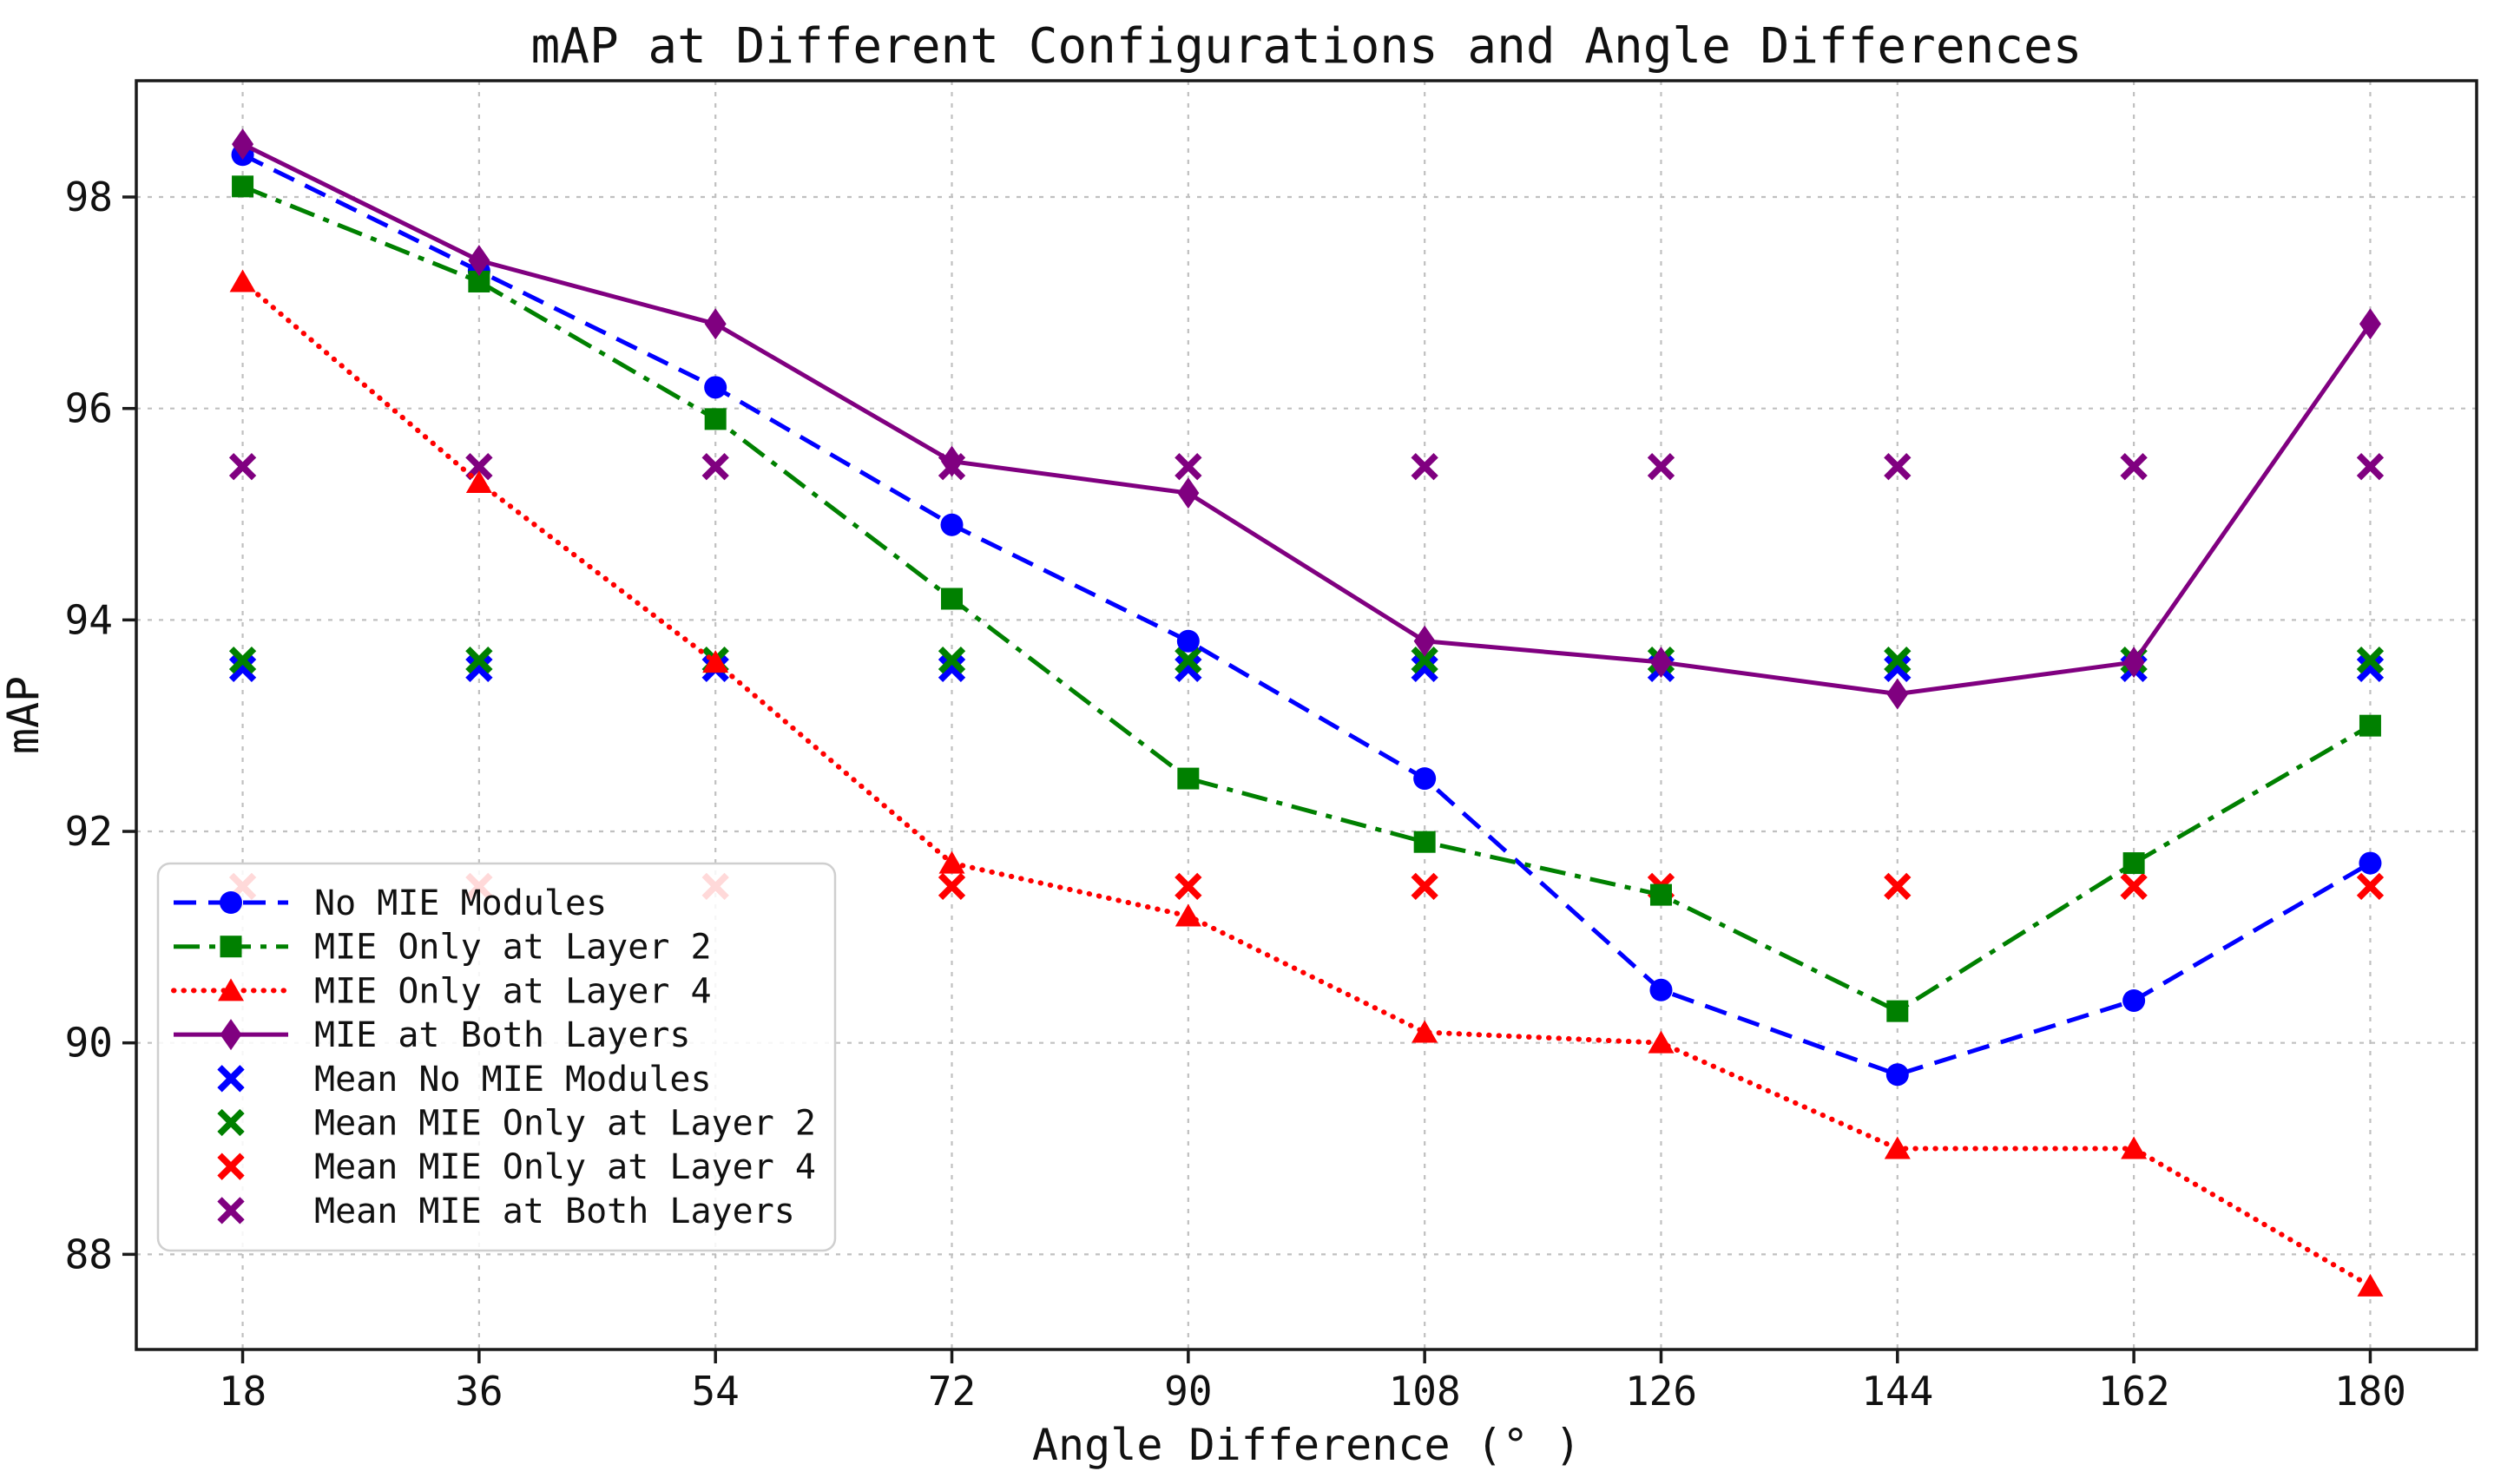 The height and width of the screenshot is (1484, 2494). Describe the element at coordinates (231, 990) in the screenshot. I see `legend-marker-triangle-icon` at that location.